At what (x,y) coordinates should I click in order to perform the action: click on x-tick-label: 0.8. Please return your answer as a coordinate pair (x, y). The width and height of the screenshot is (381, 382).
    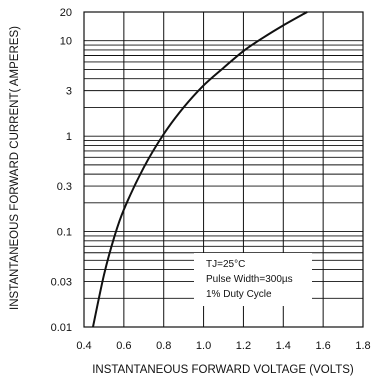
    Looking at the image, I should click on (163, 346).